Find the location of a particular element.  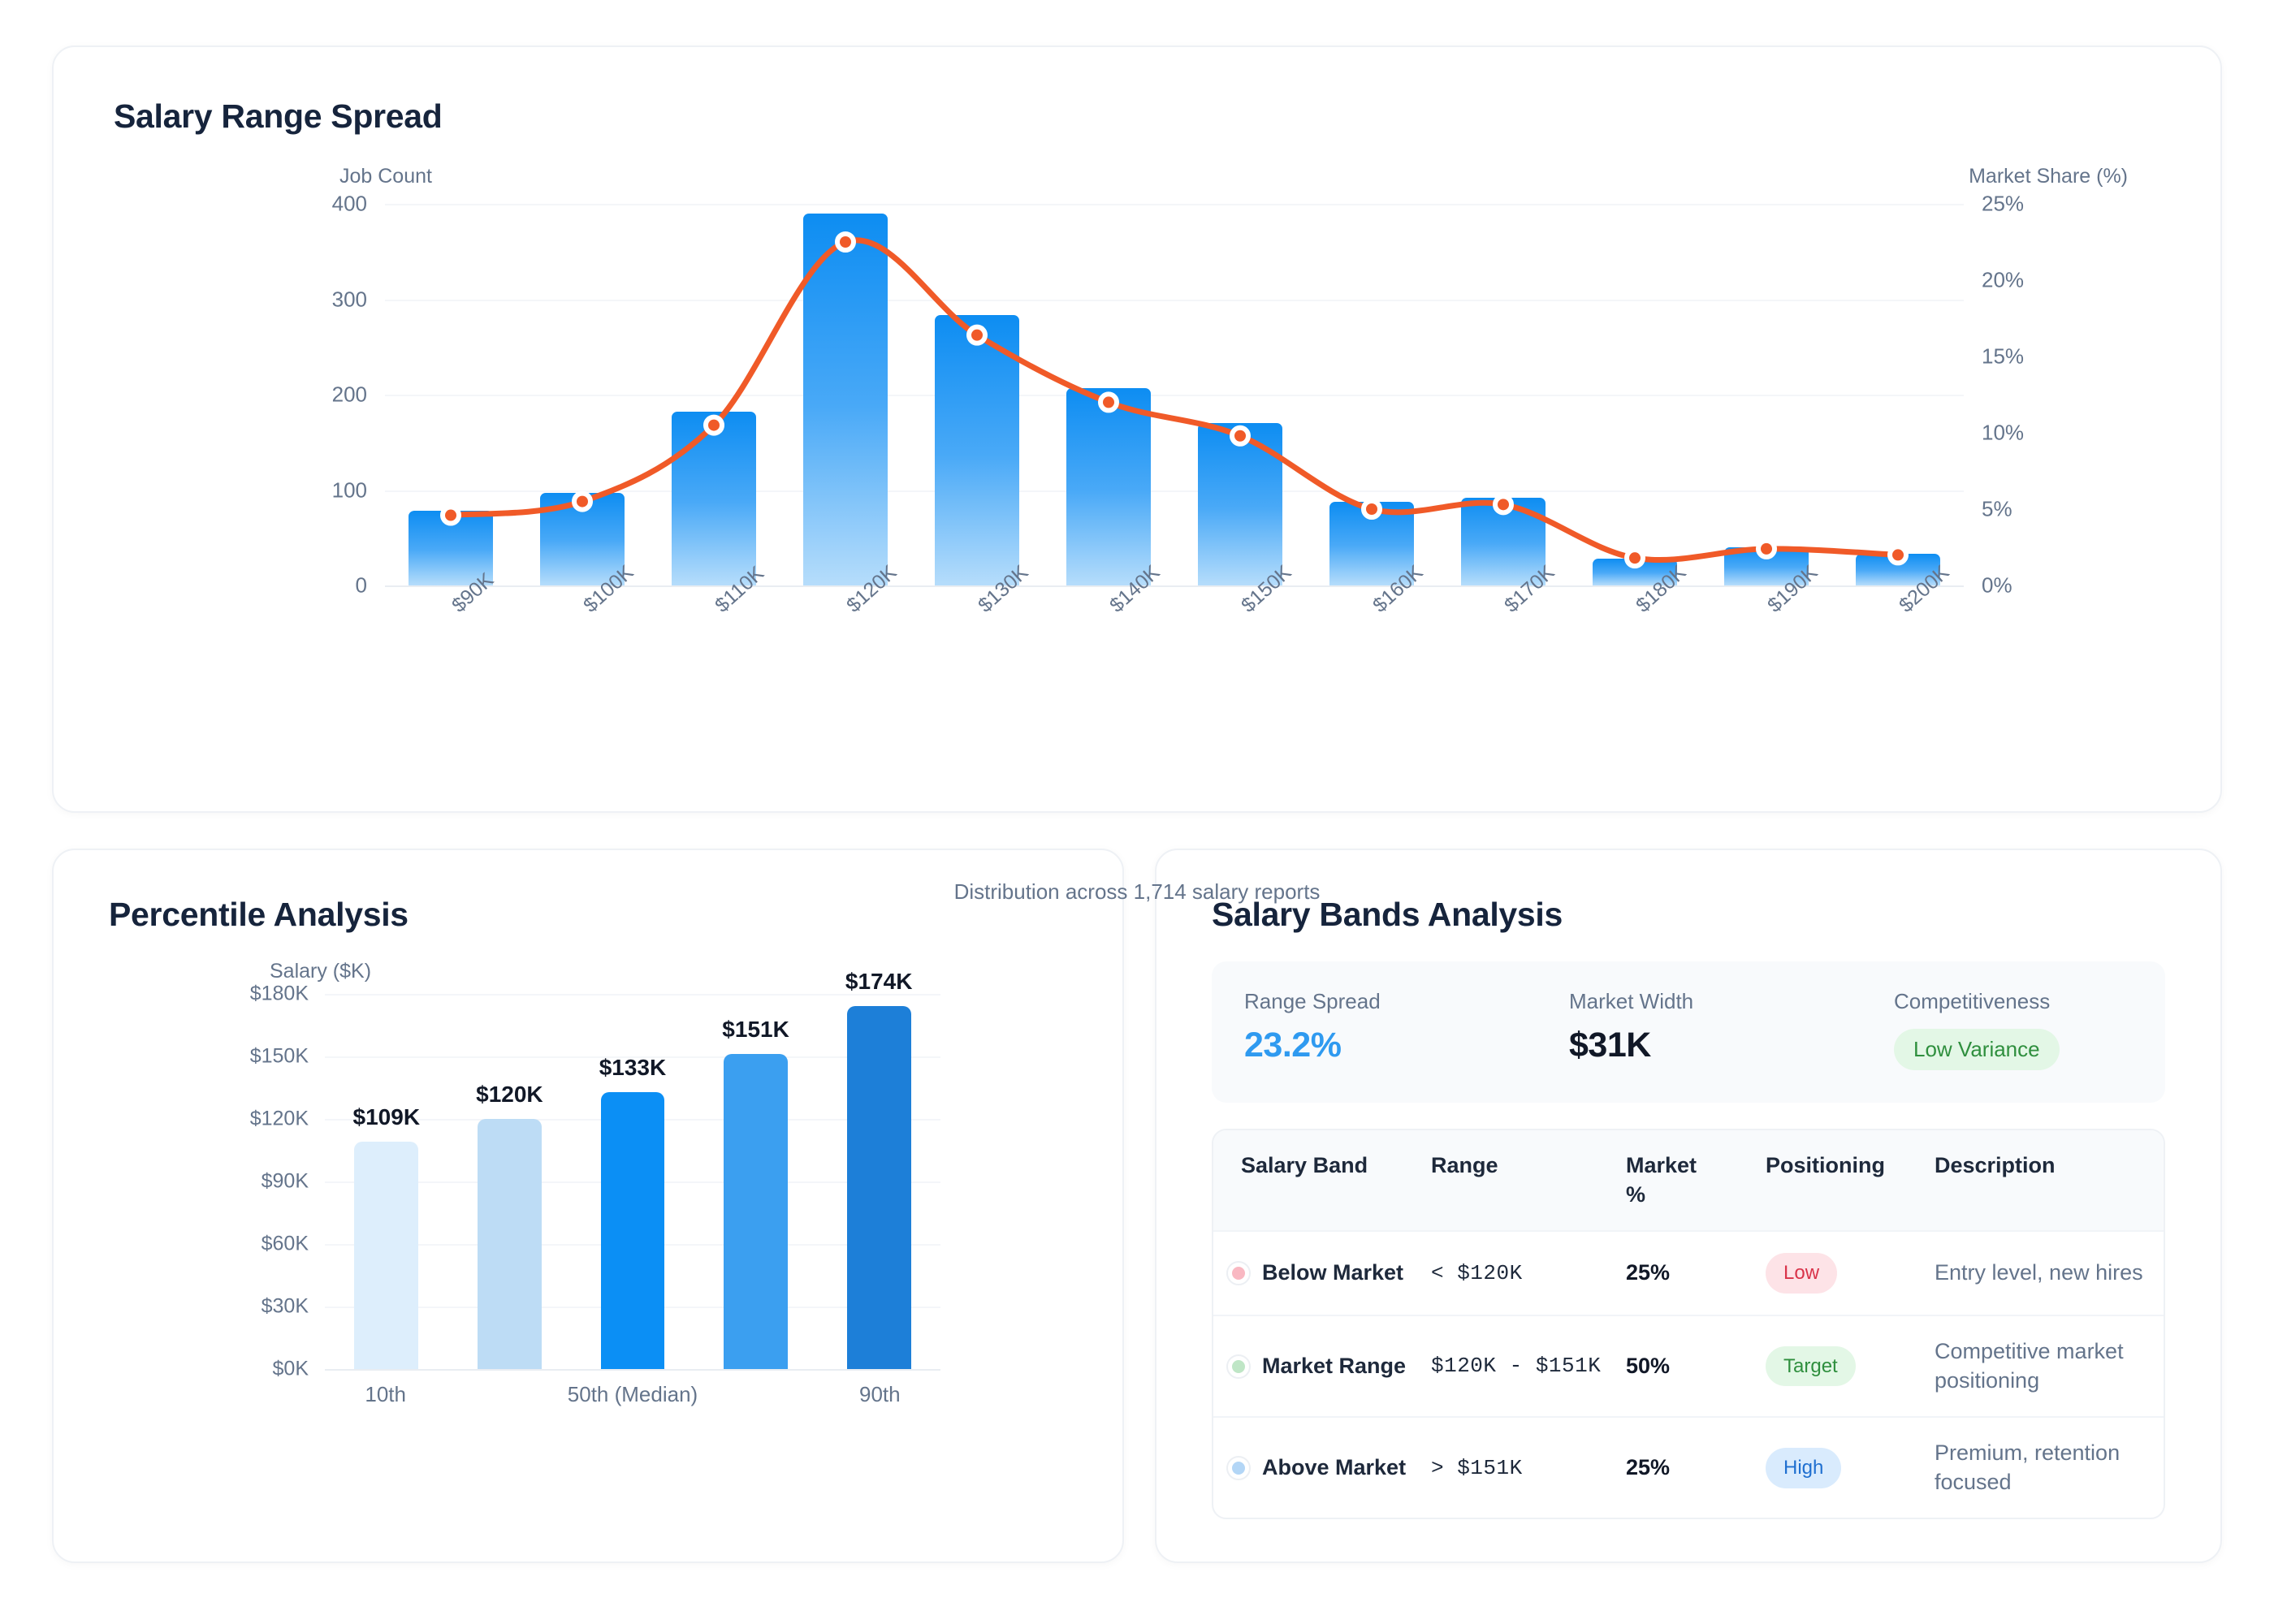

band-name: Above Market is located at coordinates (1334, 1466).